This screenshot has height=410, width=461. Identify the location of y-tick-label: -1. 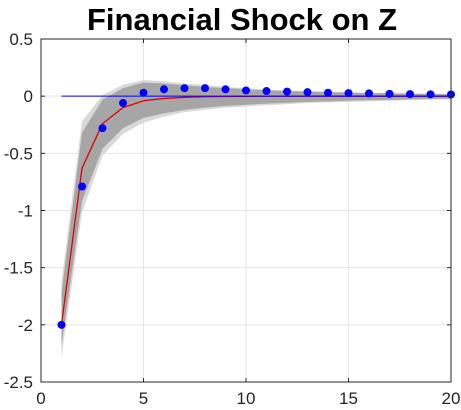
(25, 211).